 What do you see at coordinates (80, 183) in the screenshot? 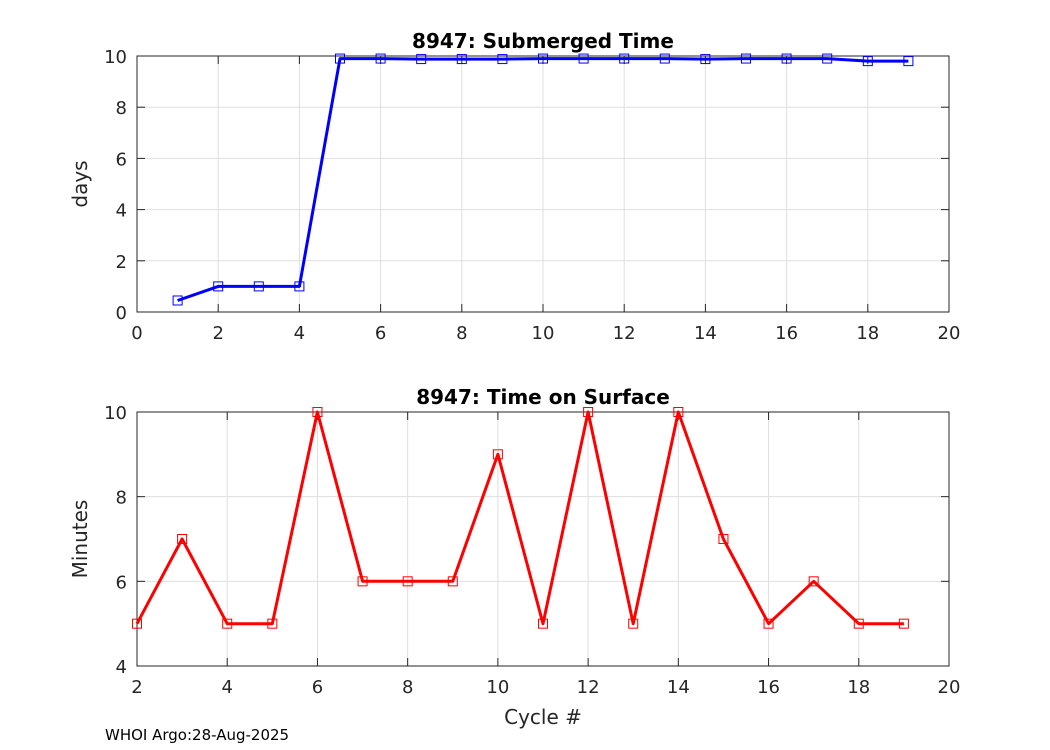
I see `y-axis-label-1: days` at bounding box center [80, 183].